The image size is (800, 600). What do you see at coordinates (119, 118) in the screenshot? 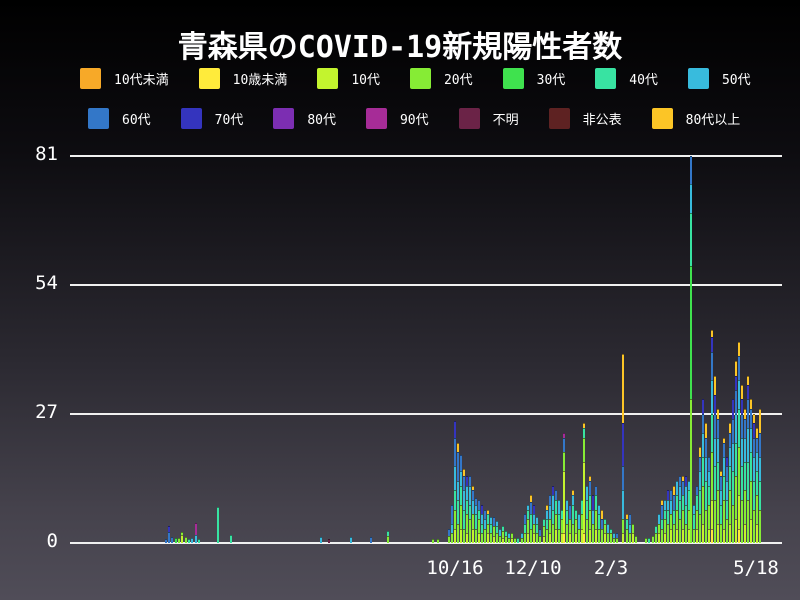
I see `legend-item-60代: 60代` at bounding box center [119, 118].